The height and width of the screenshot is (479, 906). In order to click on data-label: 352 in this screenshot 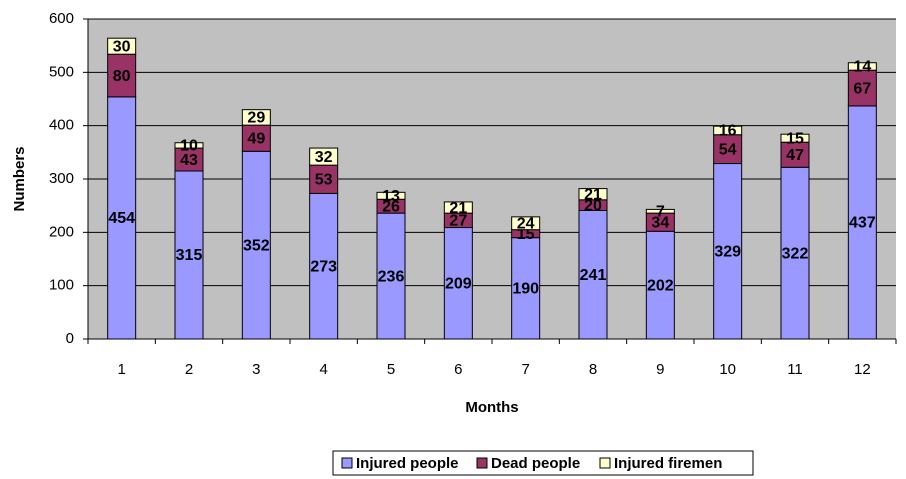, I will do `click(256, 245)`.